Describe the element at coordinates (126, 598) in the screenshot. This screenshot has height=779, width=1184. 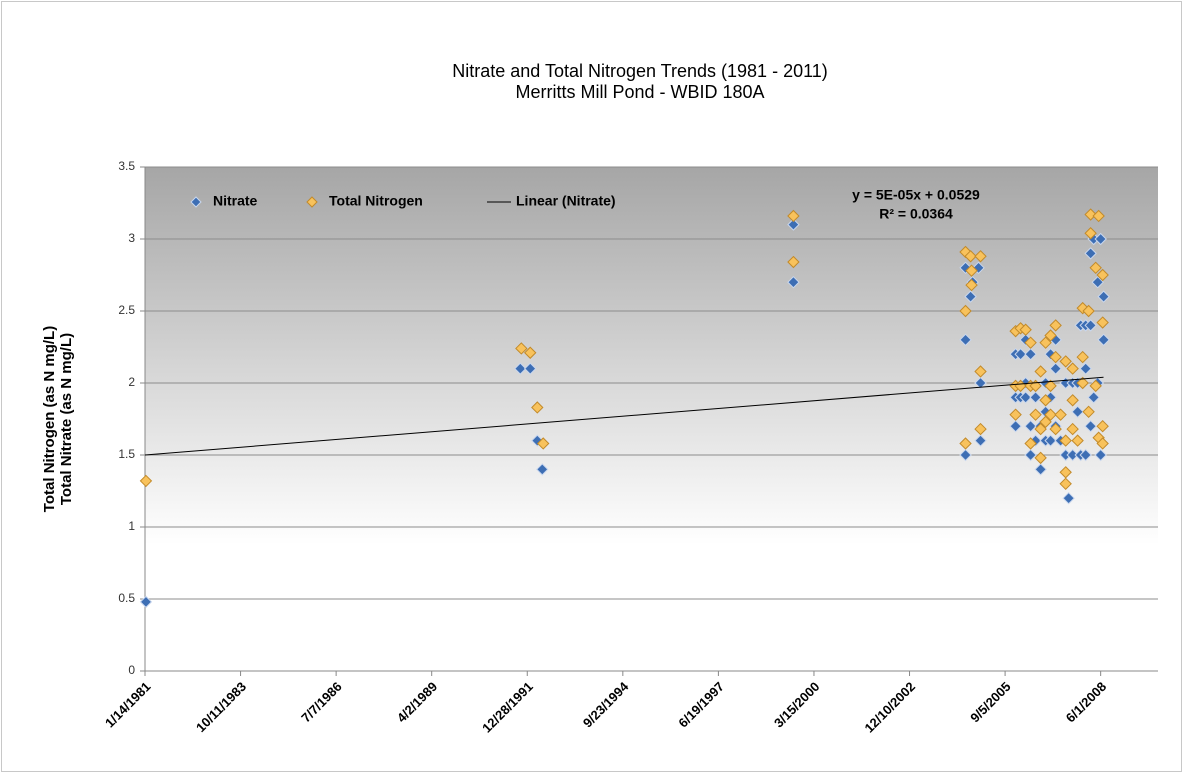
I see `y-tick-label: 0.5` at that location.